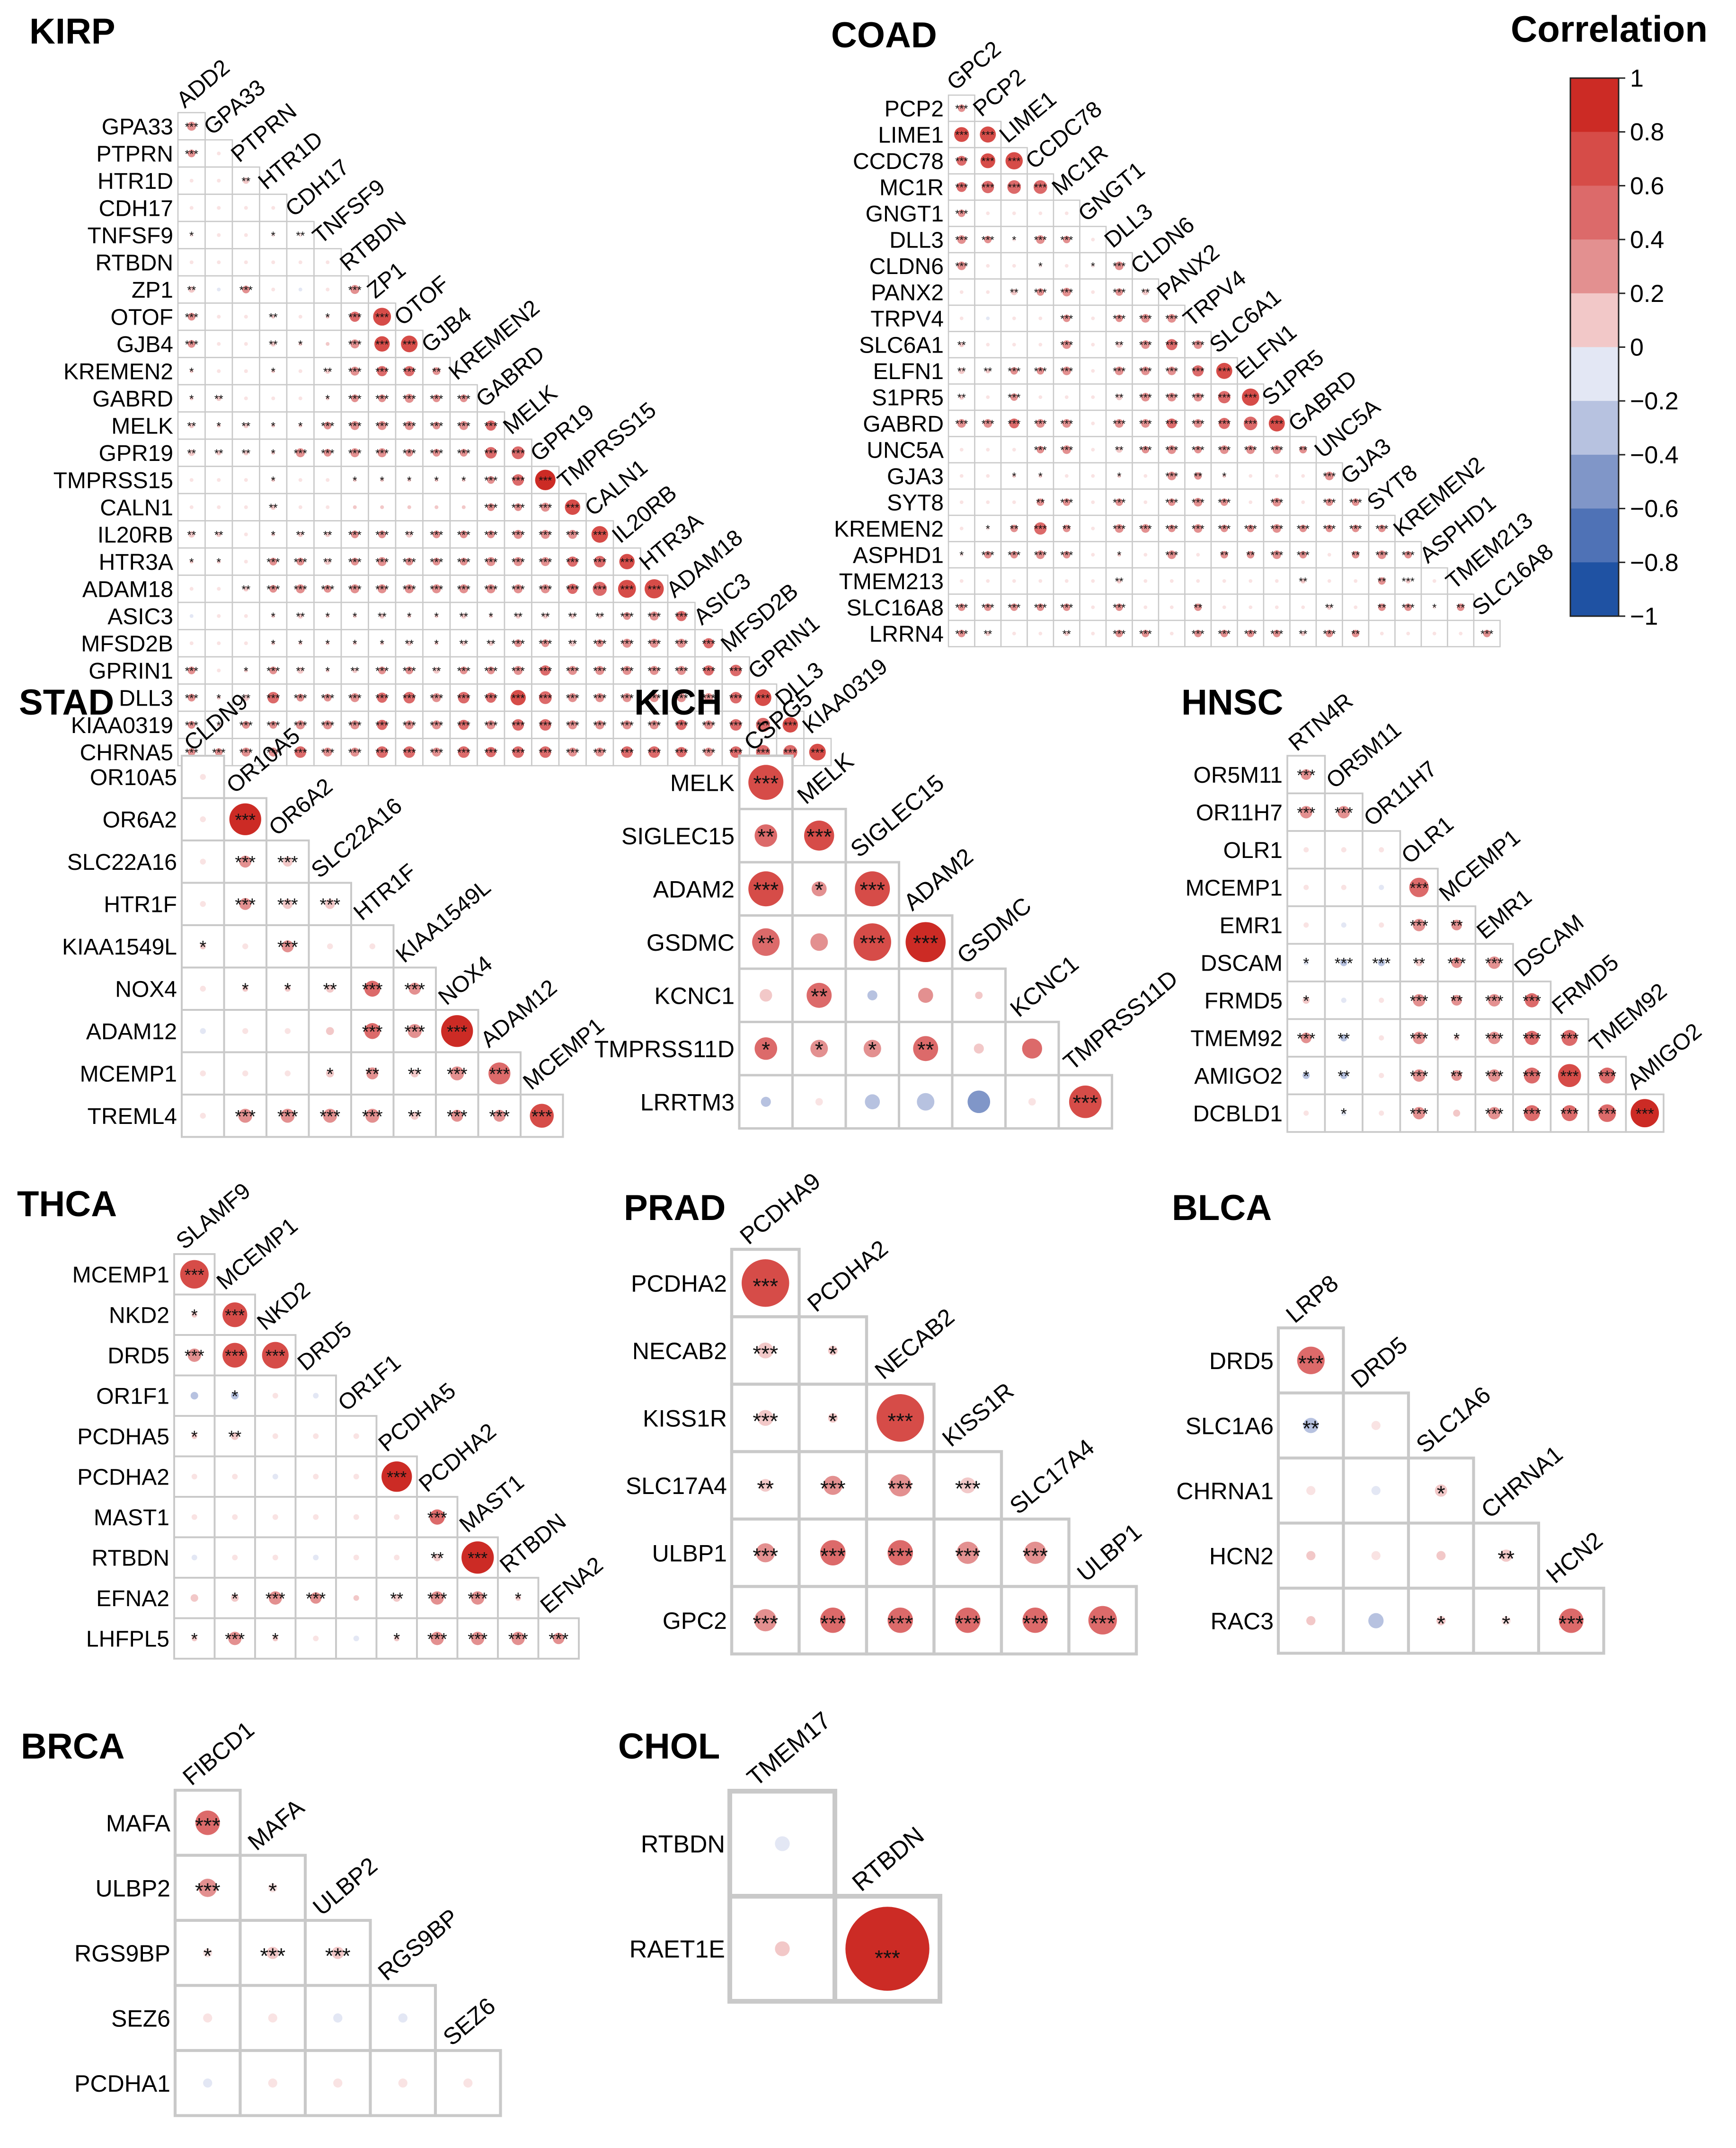 This screenshot has width=1736, height=2148. What do you see at coordinates (492, 1503) in the screenshot?
I see `column-label: MAST1` at bounding box center [492, 1503].